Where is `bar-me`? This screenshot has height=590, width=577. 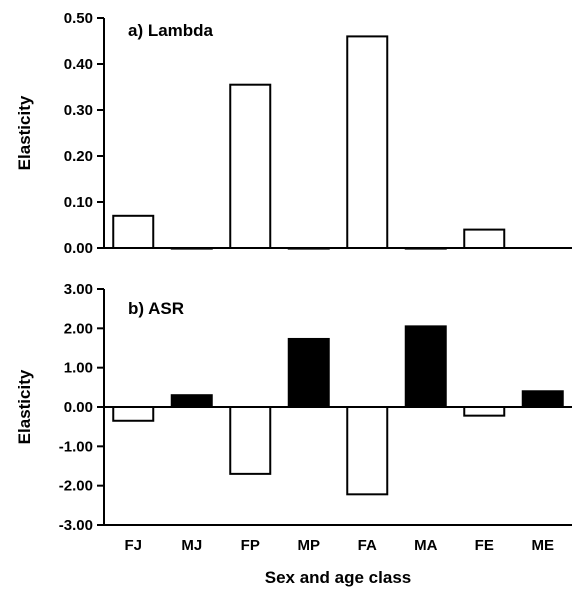
bar-me is located at coordinates (542, 399).